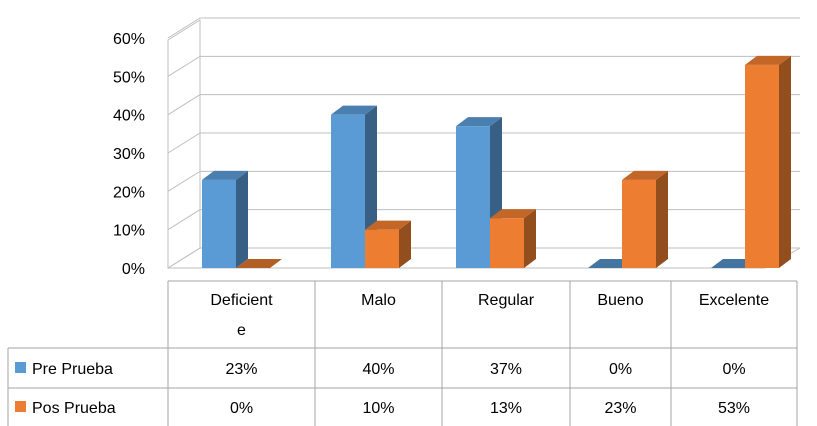  What do you see at coordinates (129, 77) in the screenshot?
I see `y-tick-label: 50%` at bounding box center [129, 77].